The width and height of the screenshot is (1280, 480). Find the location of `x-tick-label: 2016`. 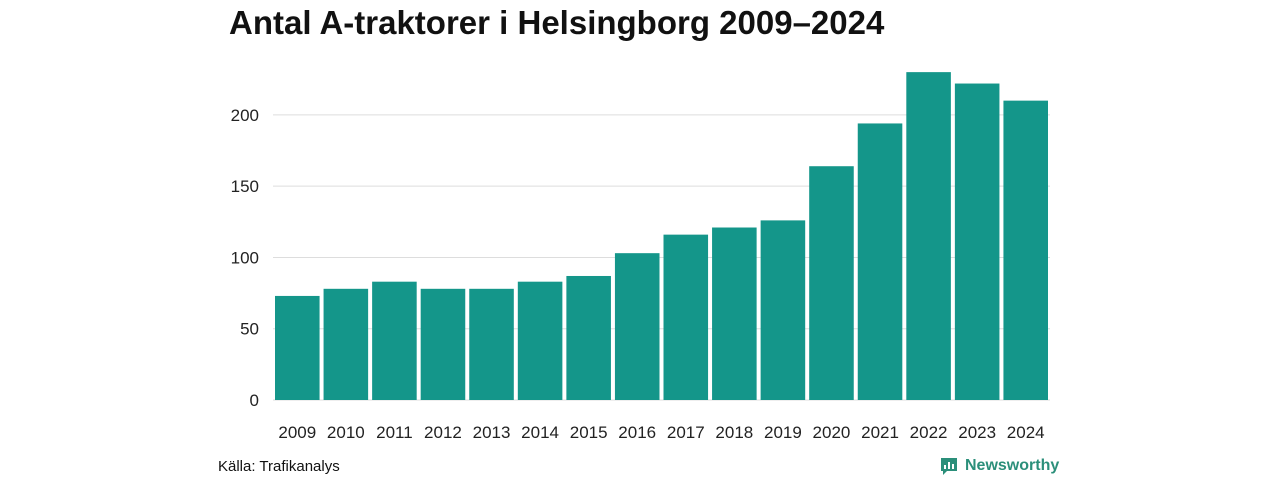

x-tick-label: 2016 is located at coordinates (637, 432).